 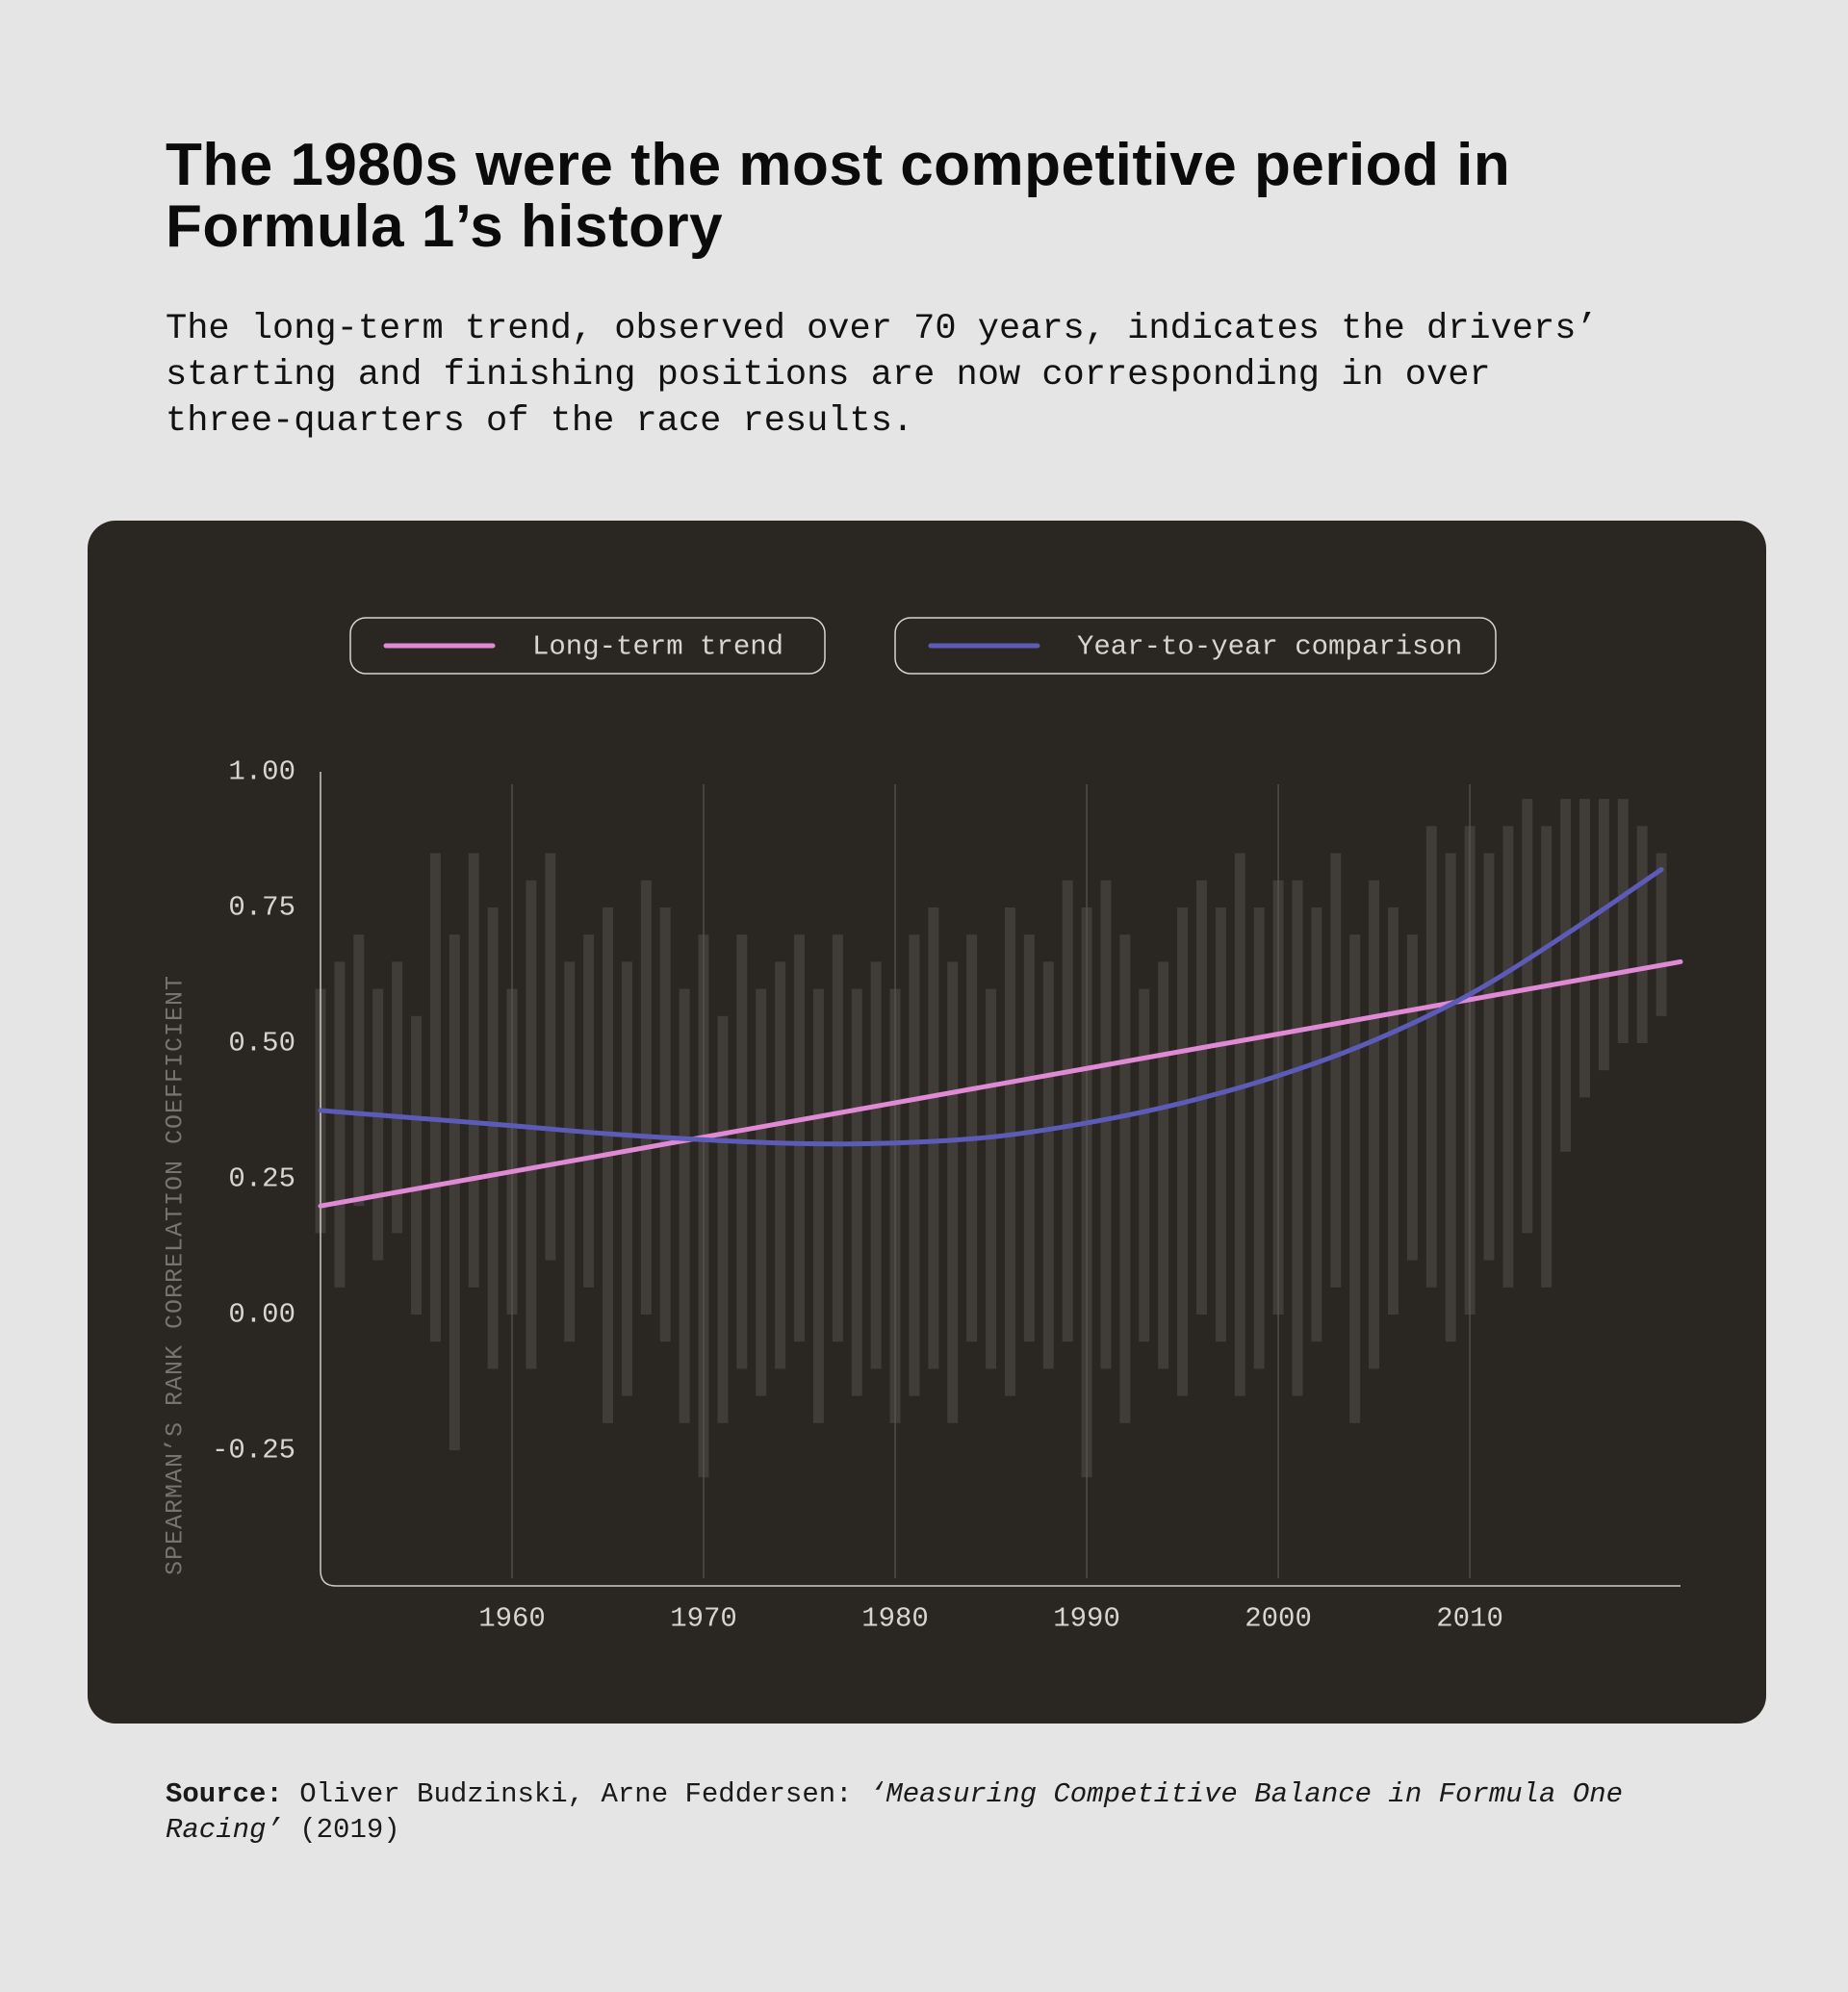 What do you see at coordinates (261, 1044) in the screenshot?
I see `y-tick-label: 0.50` at bounding box center [261, 1044].